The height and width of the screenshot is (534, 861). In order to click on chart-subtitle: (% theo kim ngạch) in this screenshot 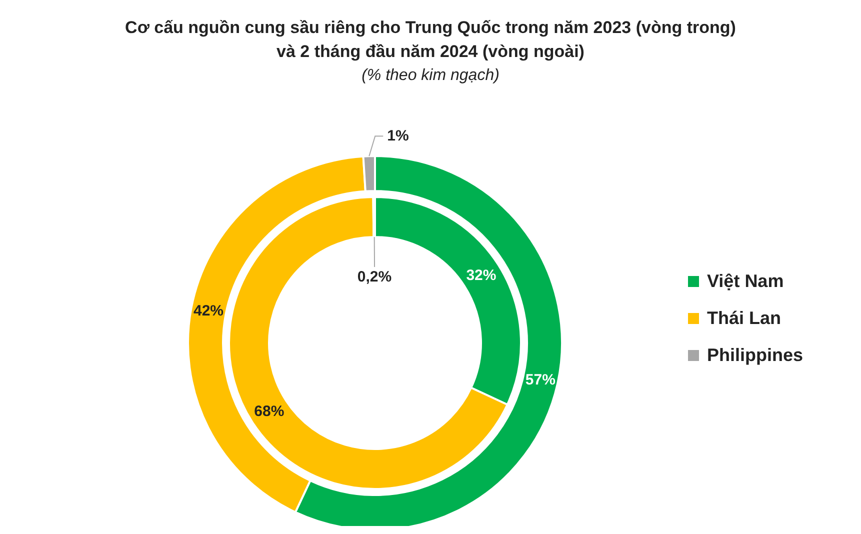, I will do `click(430, 76)`.